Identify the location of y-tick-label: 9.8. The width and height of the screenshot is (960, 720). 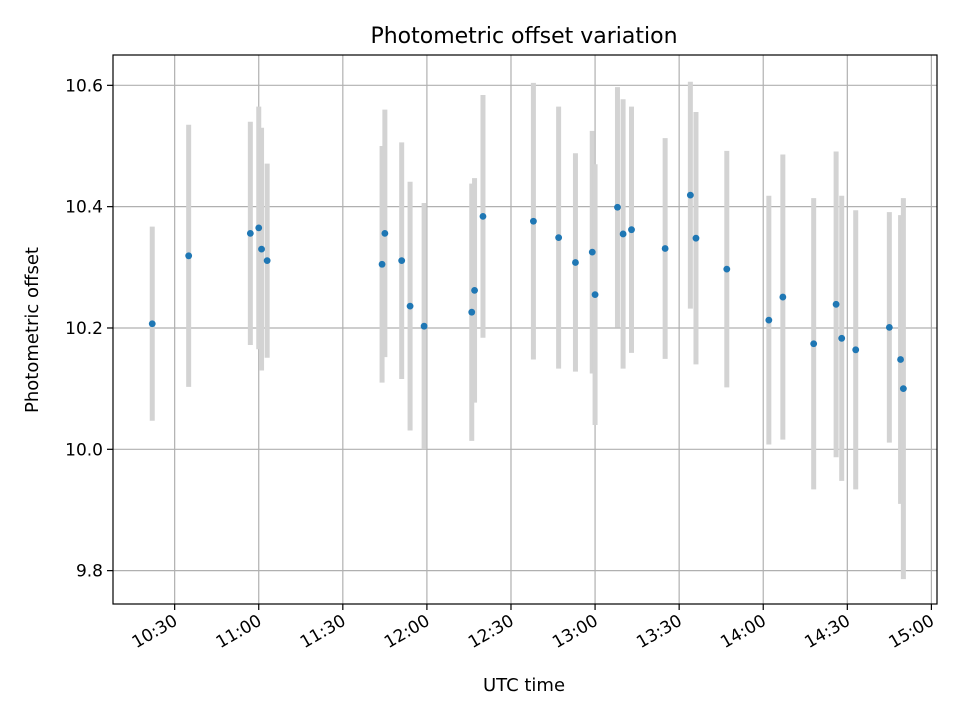
(89, 572).